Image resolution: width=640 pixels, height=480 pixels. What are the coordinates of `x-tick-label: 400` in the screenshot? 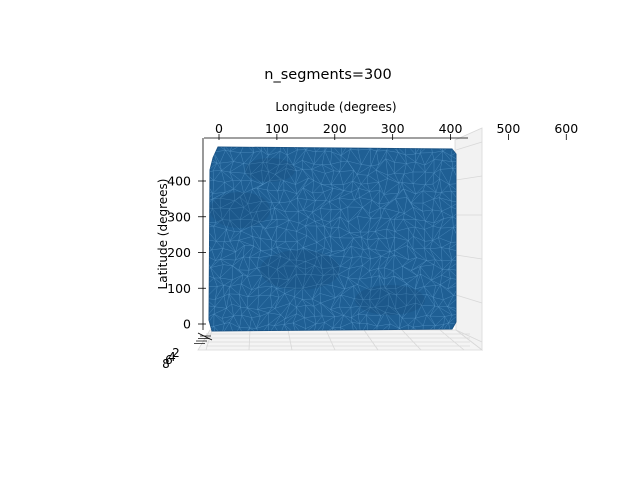 It's located at (451, 128).